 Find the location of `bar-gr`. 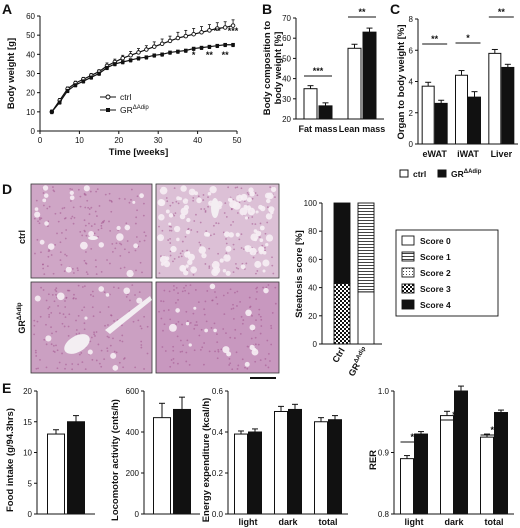

bar-gr is located at coordinates (474, 120).